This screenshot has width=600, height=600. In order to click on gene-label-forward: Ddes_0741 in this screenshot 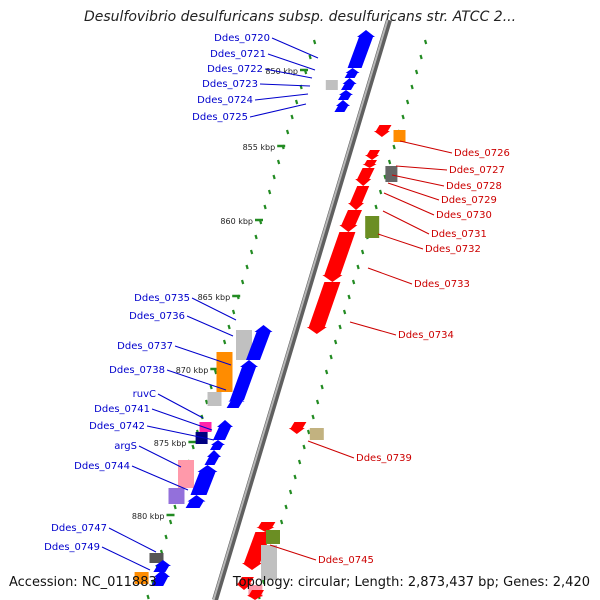, I will do `click(122, 409)`.